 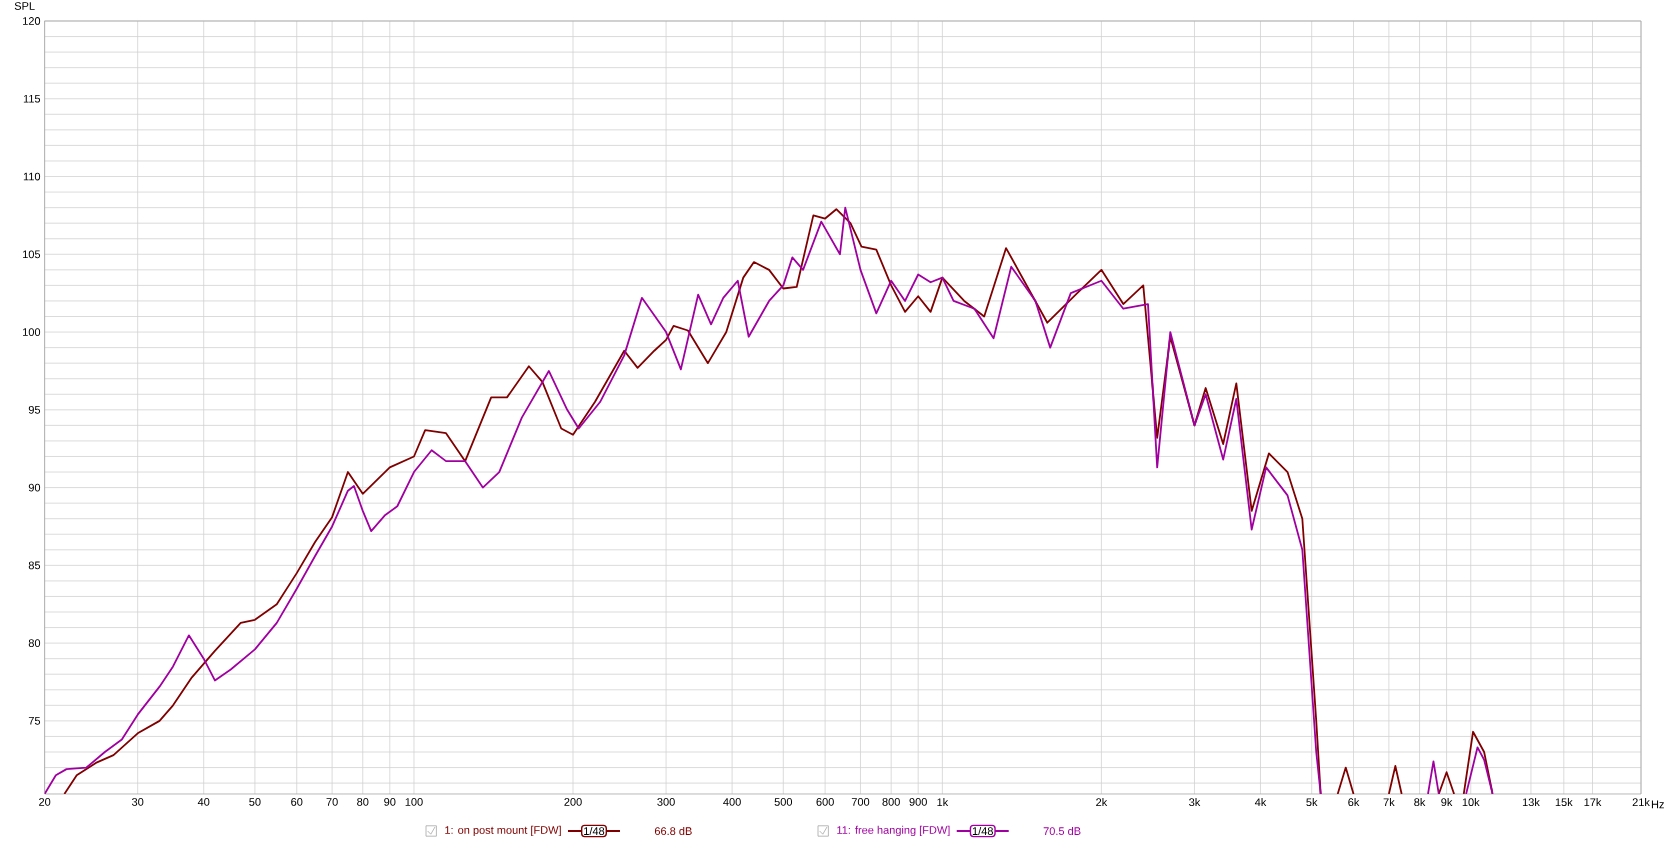 What do you see at coordinates (1062, 831) in the screenshot?
I see `text: 70.5 dB` at bounding box center [1062, 831].